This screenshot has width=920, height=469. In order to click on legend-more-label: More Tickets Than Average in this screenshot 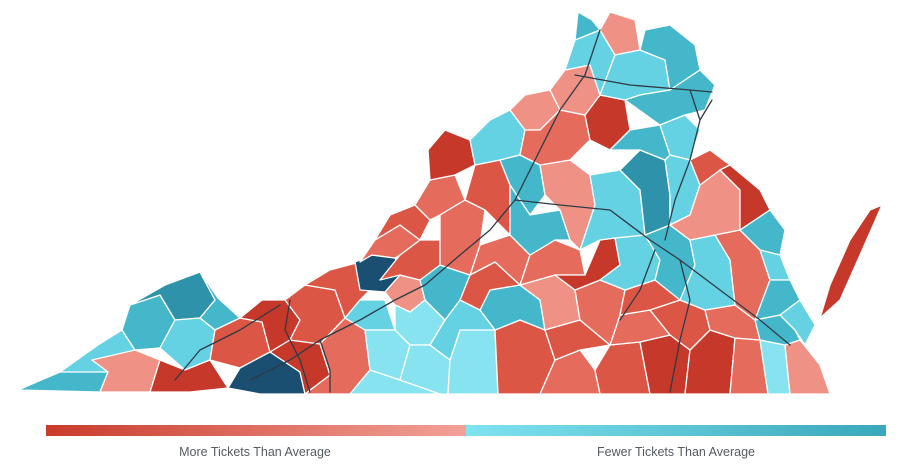, I will do `click(255, 452)`.